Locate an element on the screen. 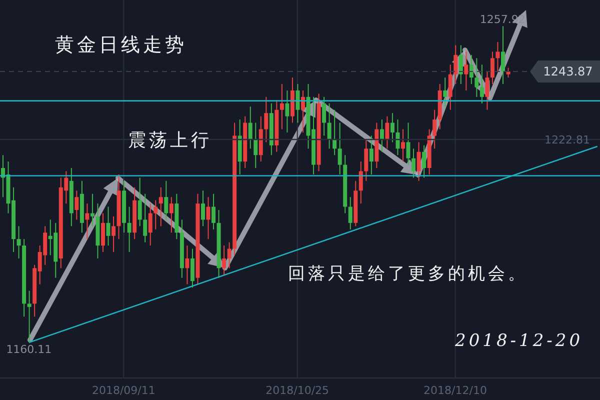 The image size is (600, 400). annotation: 2018-12-20 is located at coordinates (519, 341).